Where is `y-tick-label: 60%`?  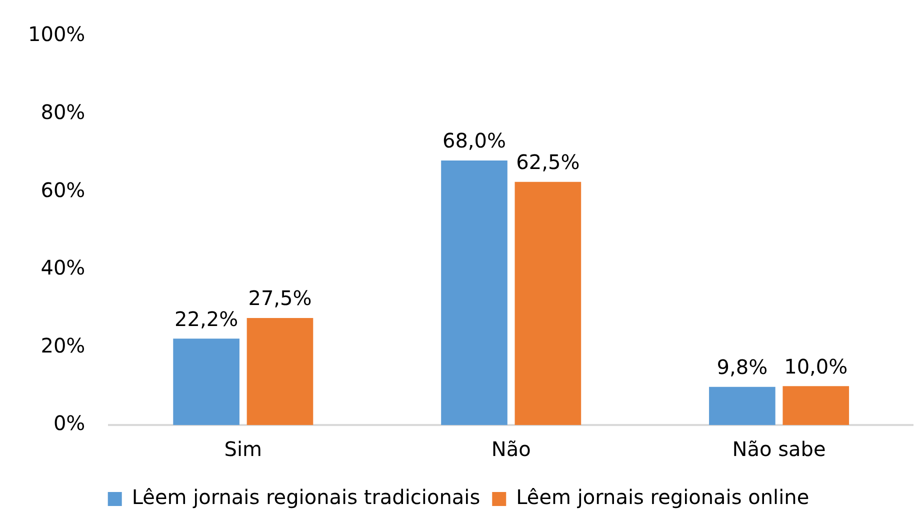
y-tick-label: 60% is located at coordinates (63, 190).